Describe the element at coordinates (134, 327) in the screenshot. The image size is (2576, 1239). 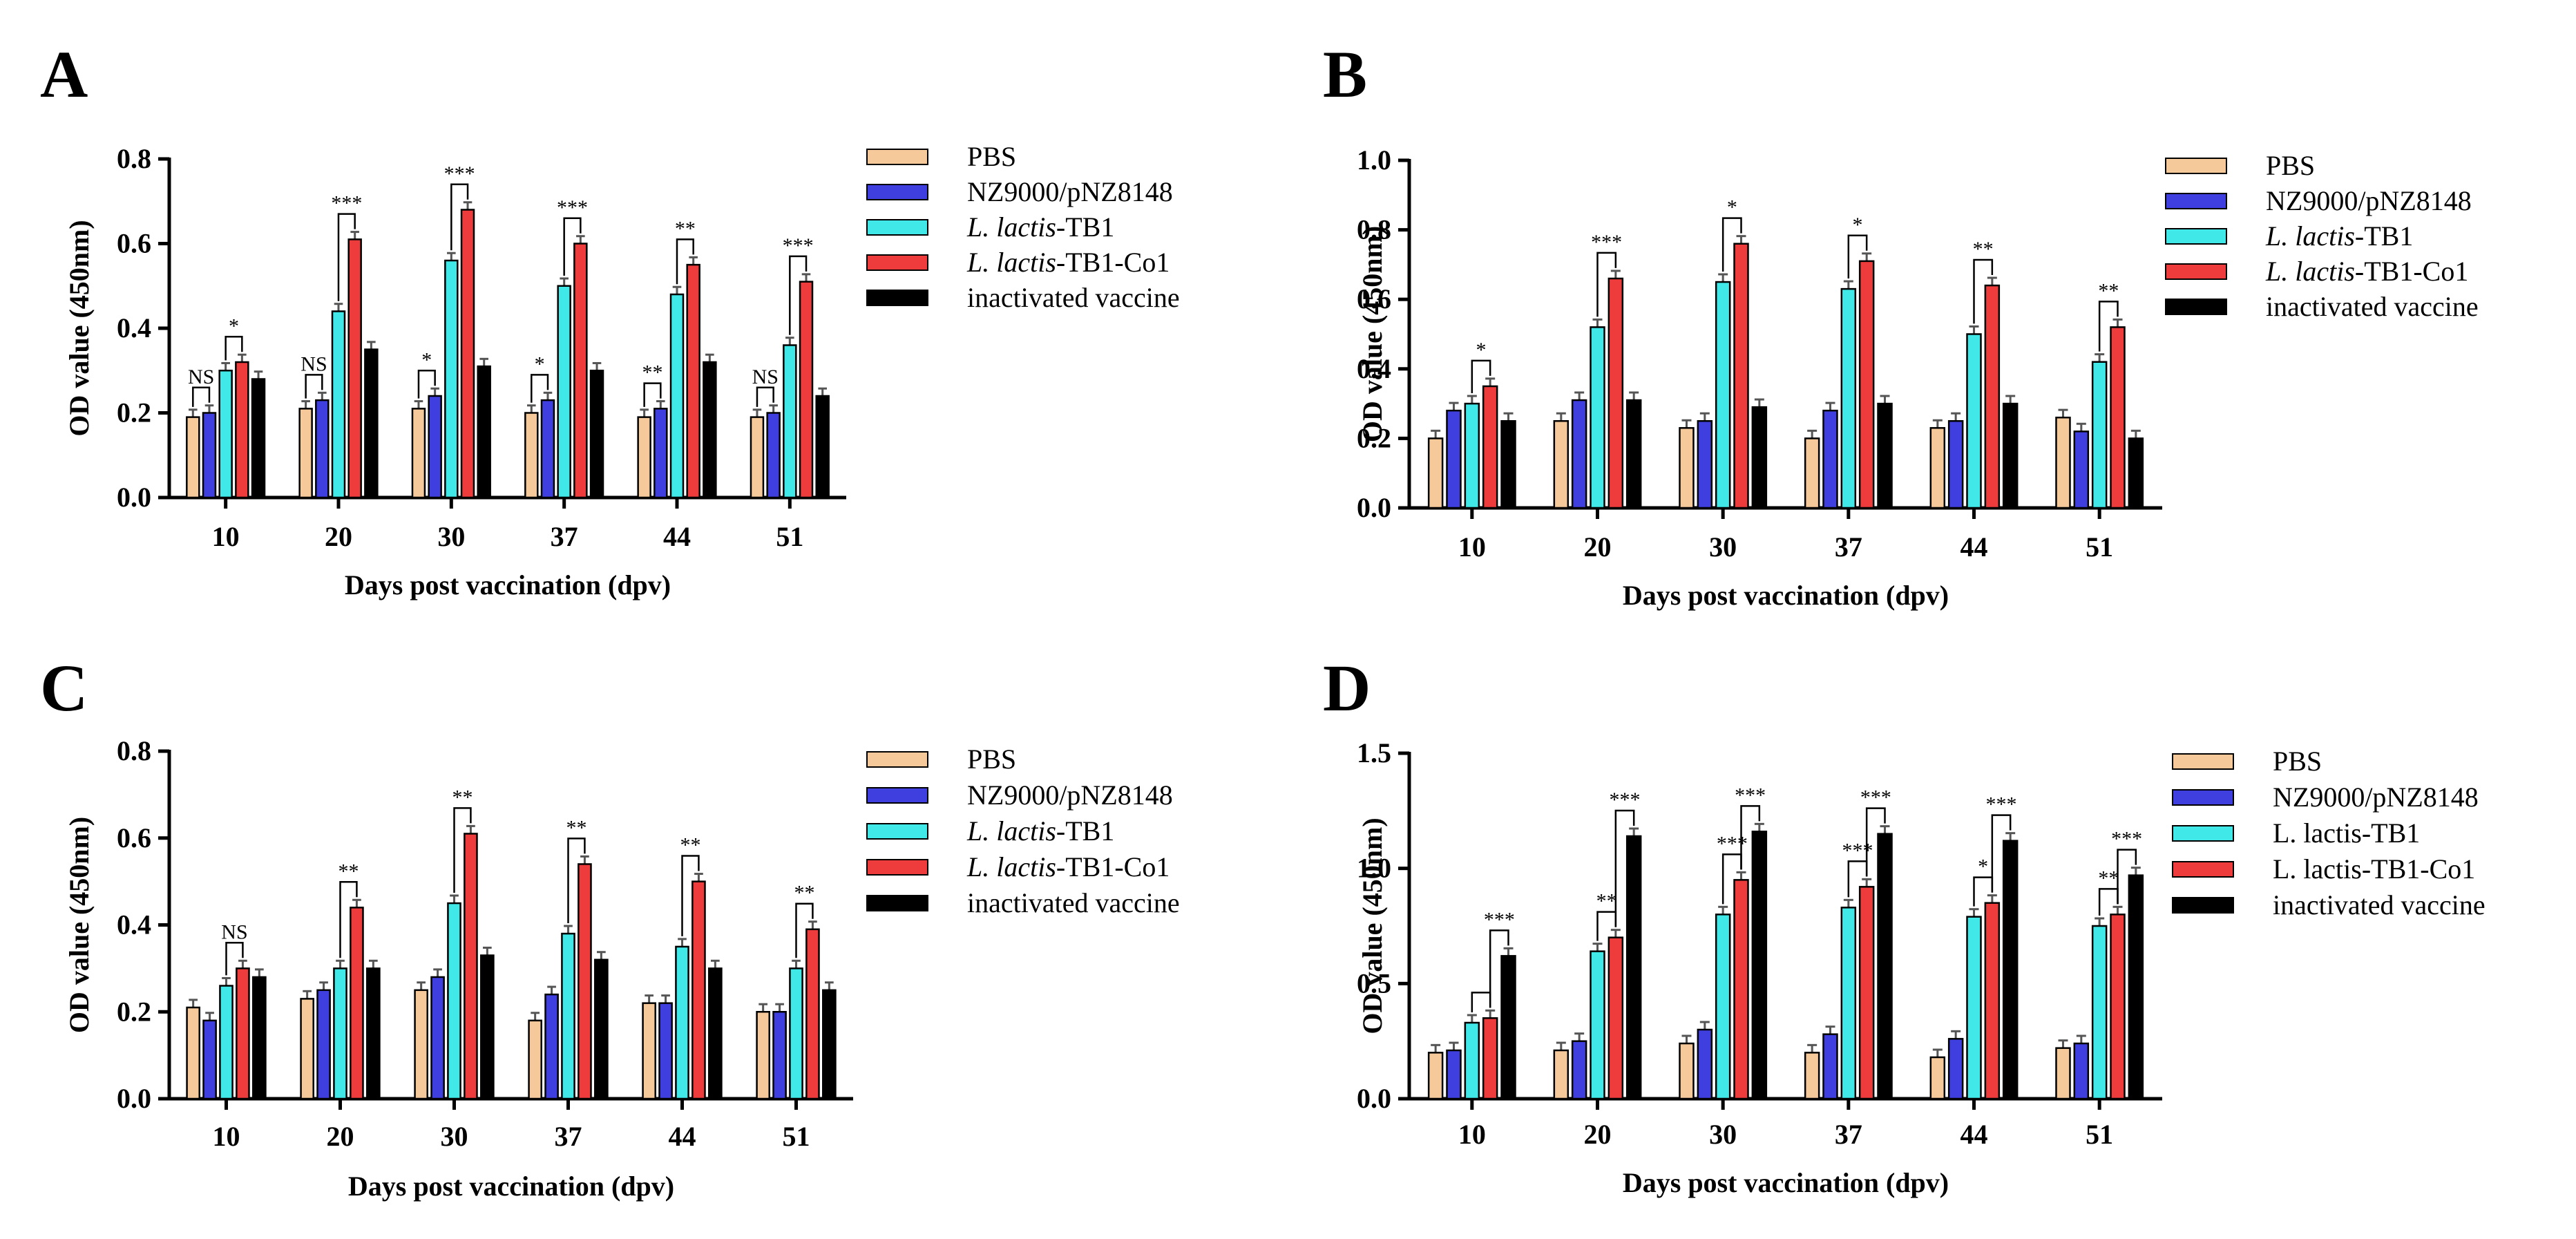
I see `y-tick-label: 0.4` at that location.